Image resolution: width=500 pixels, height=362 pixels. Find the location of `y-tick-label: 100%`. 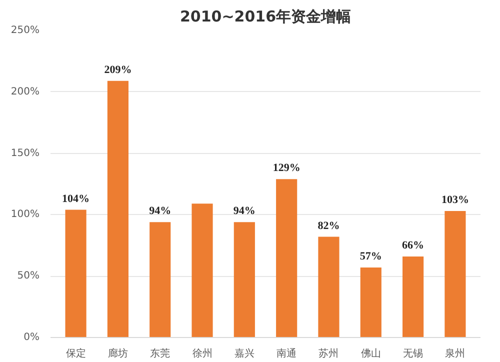

y-tick-label: 100% is located at coordinates (25, 214).